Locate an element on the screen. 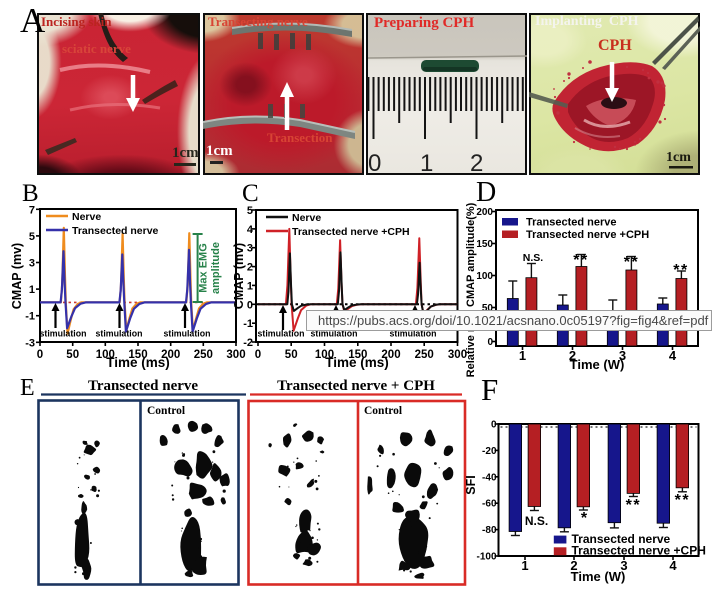 The height and width of the screenshot is (598, 712). svg-text: -100 is located at coordinates (486, 557).